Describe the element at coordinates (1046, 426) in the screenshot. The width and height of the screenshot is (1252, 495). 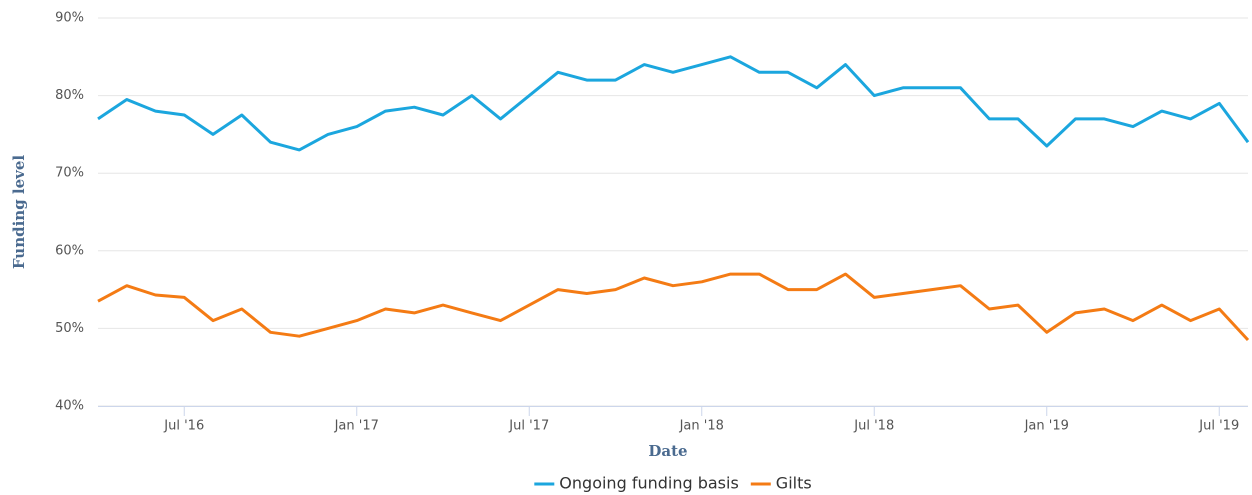
I see `x-tick-label: Jan '19` at that location.